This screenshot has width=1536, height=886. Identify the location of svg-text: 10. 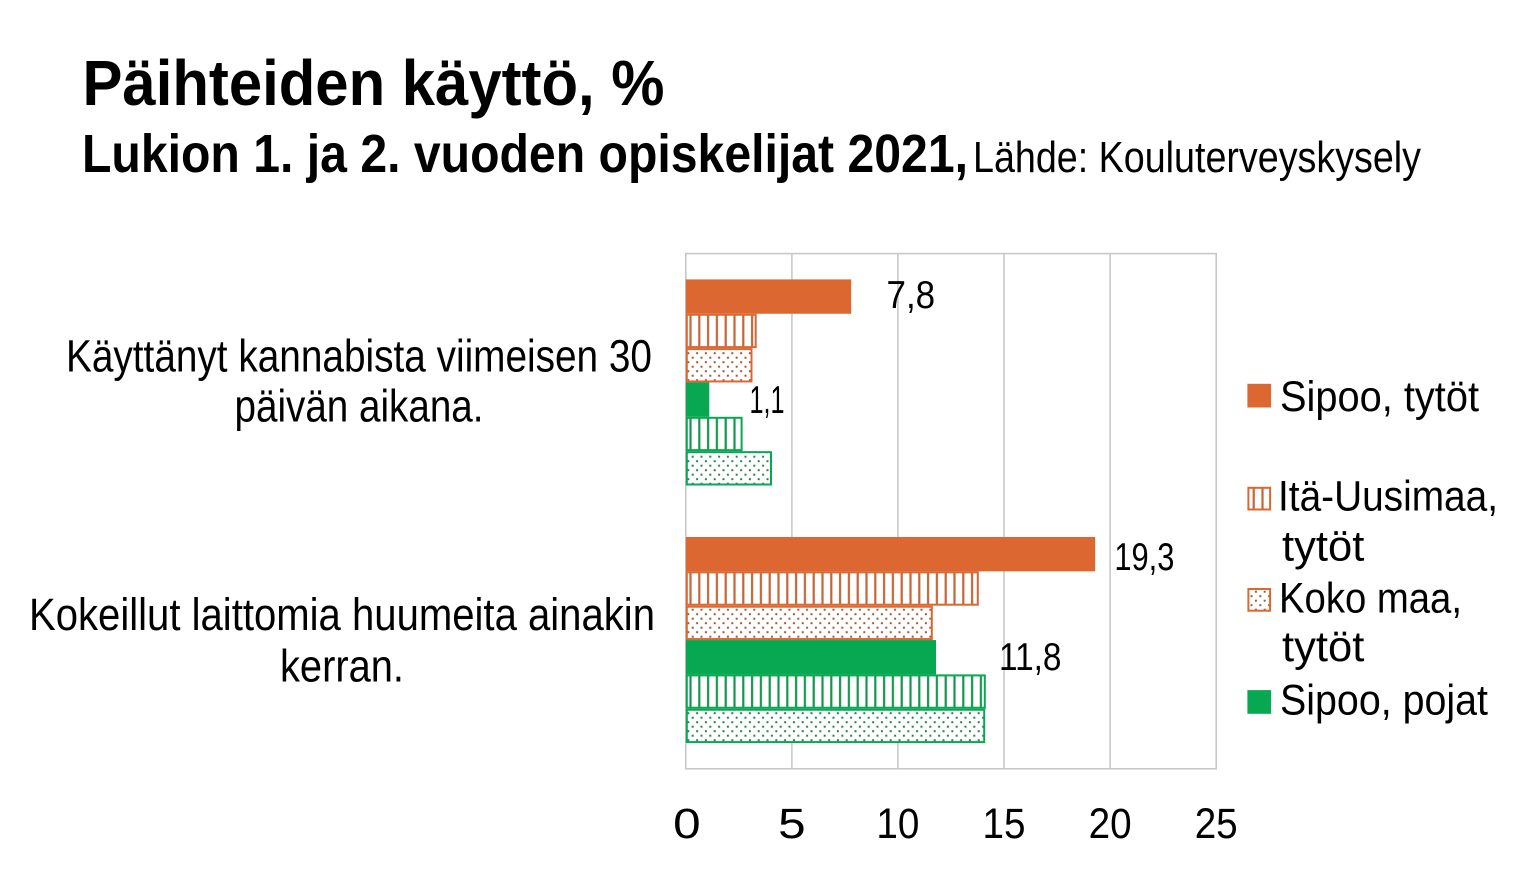
(897, 823).